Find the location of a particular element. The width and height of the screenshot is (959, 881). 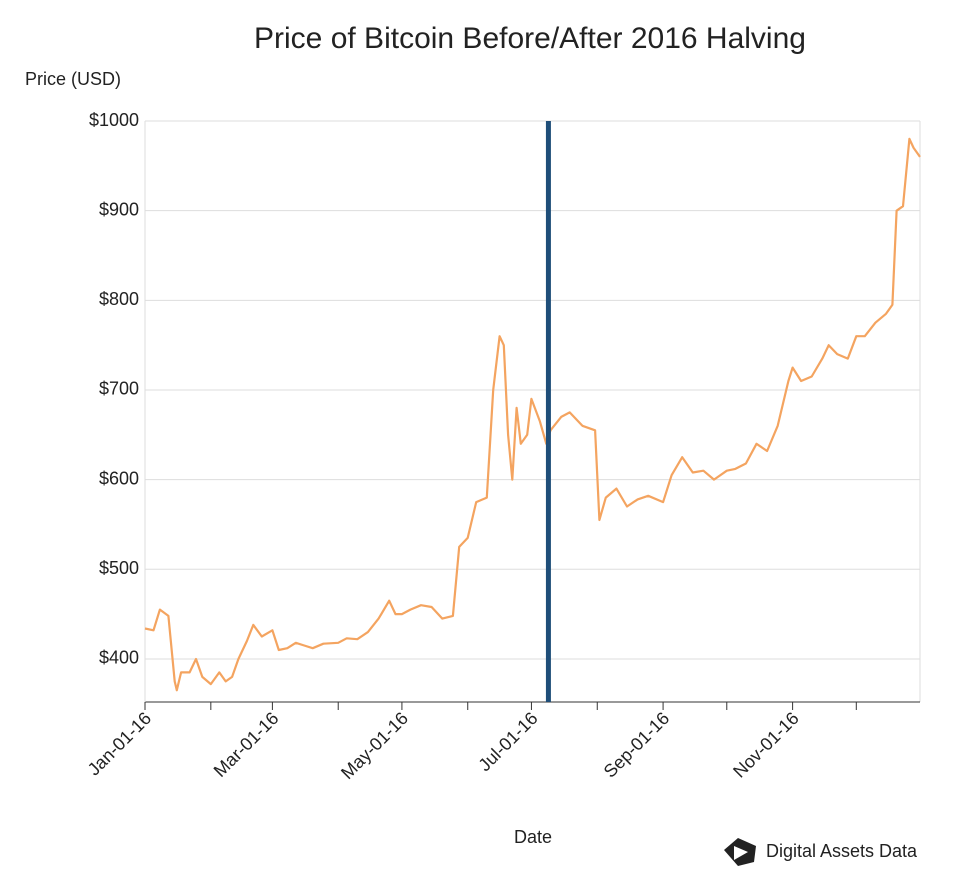

x-tick-label: Mar-01-16 is located at coordinates (246, 744).